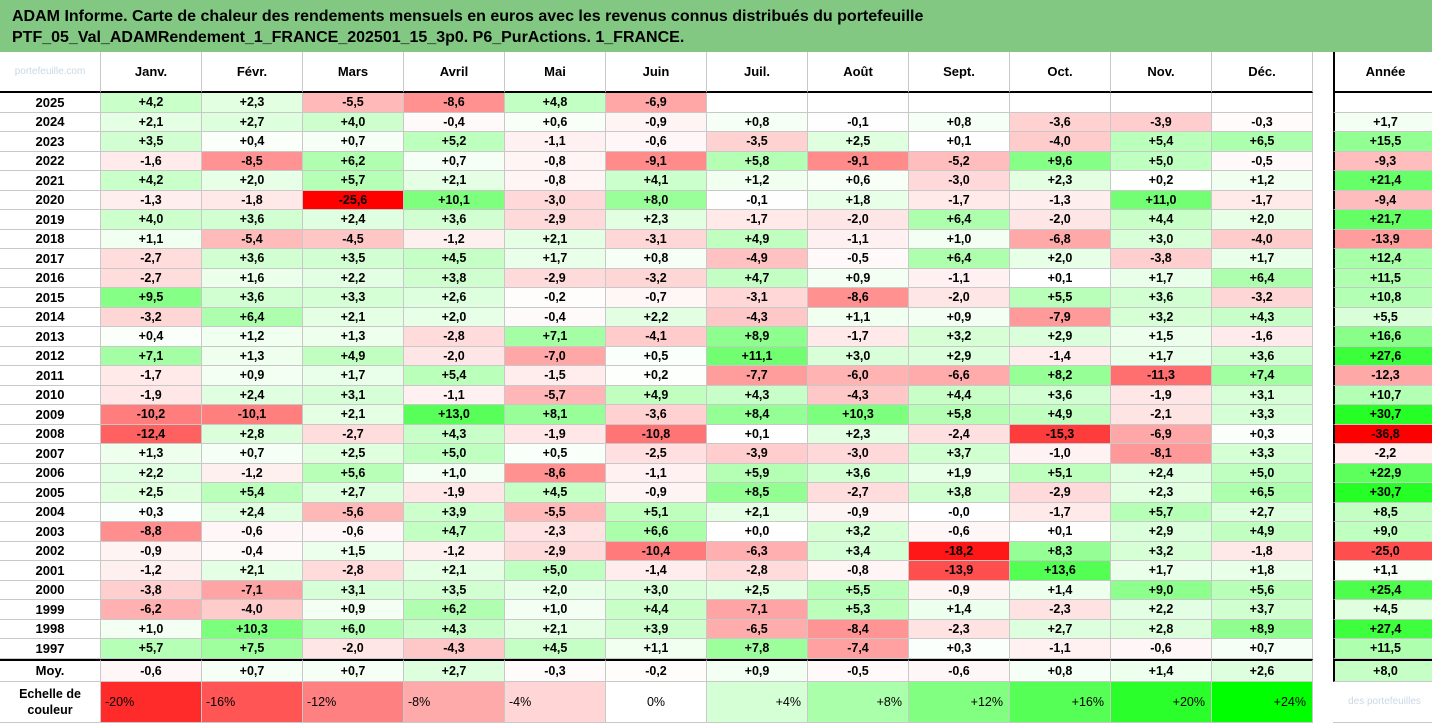 This screenshot has width=1432, height=723. I want to click on heat-cell-2000-4: +3,5, so click(454, 590).